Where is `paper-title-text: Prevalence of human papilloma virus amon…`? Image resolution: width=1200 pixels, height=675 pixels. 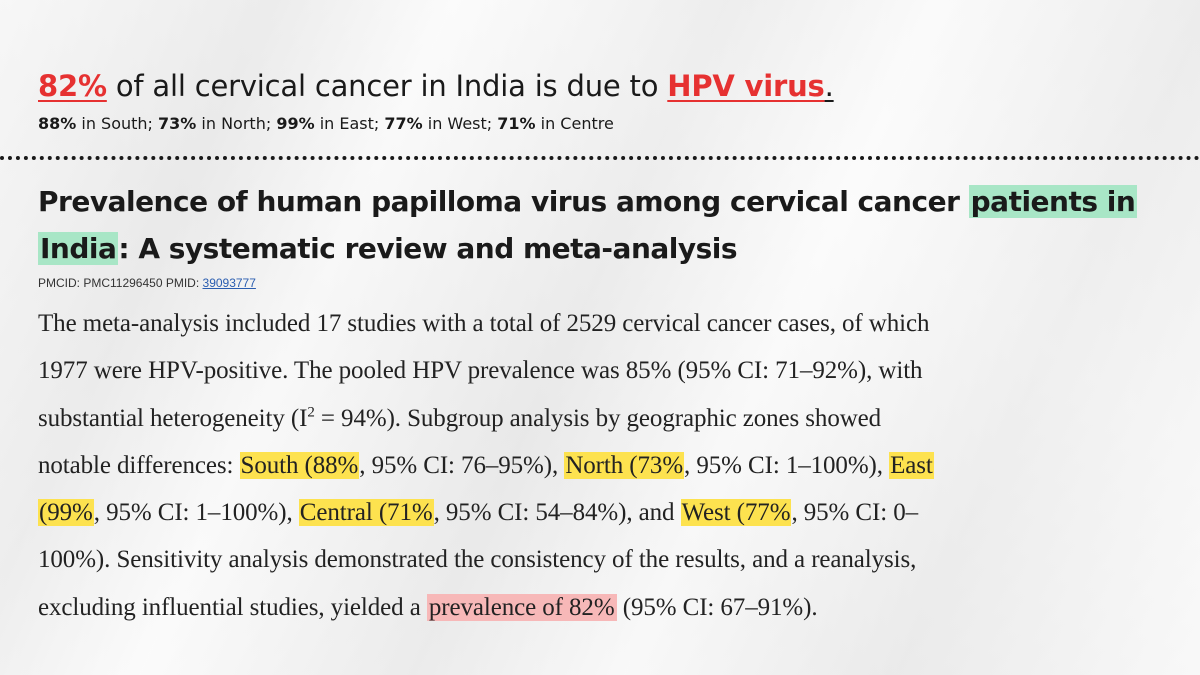
paper-title-text: Prevalence of human papilloma virus amon… is located at coordinates (503, 201).